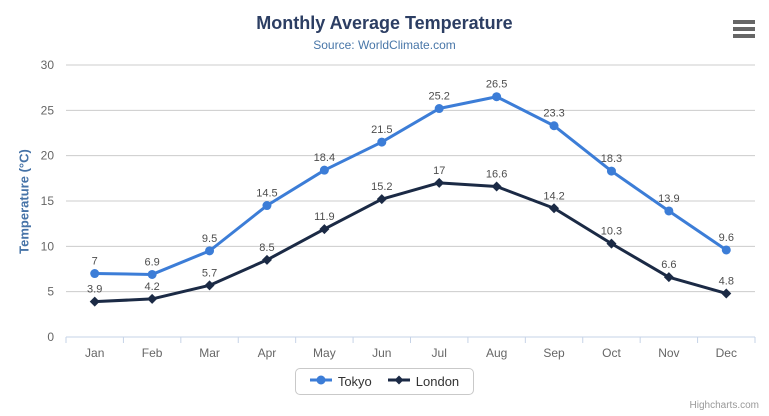  Describe the element at coordinates (48, 201) in the screenshot. I see `y-axis-label: 15` at that location.